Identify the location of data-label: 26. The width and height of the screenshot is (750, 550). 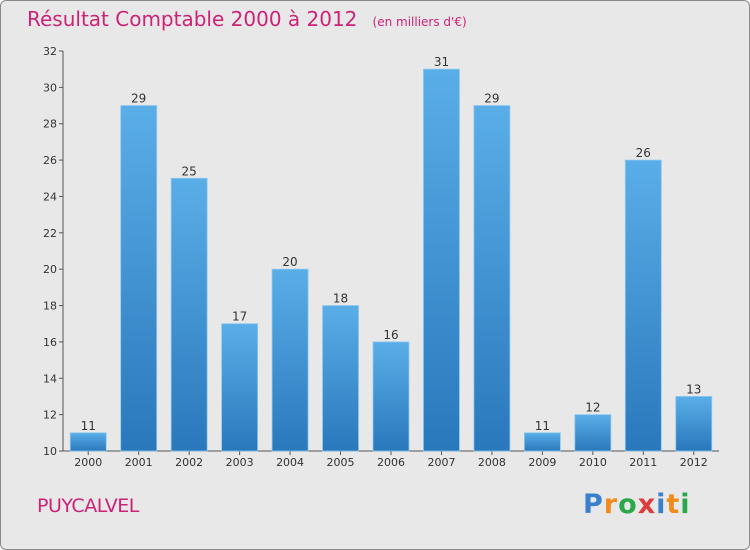
(643, 153).